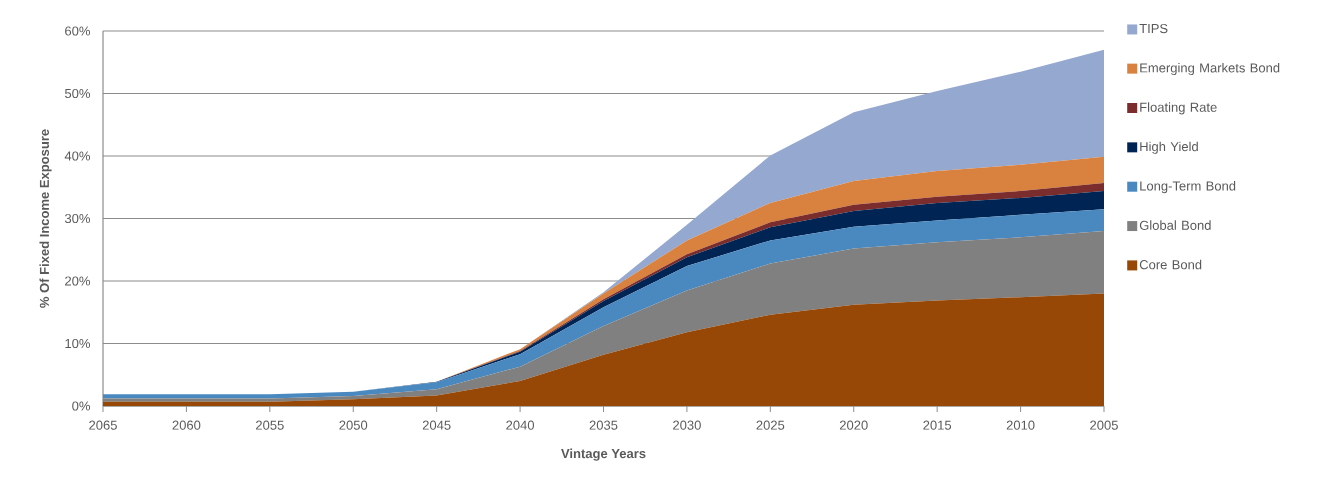 This screenshot has width=1342, height=486. I want to click on y-tick-label: 60%, so click(77, 31).